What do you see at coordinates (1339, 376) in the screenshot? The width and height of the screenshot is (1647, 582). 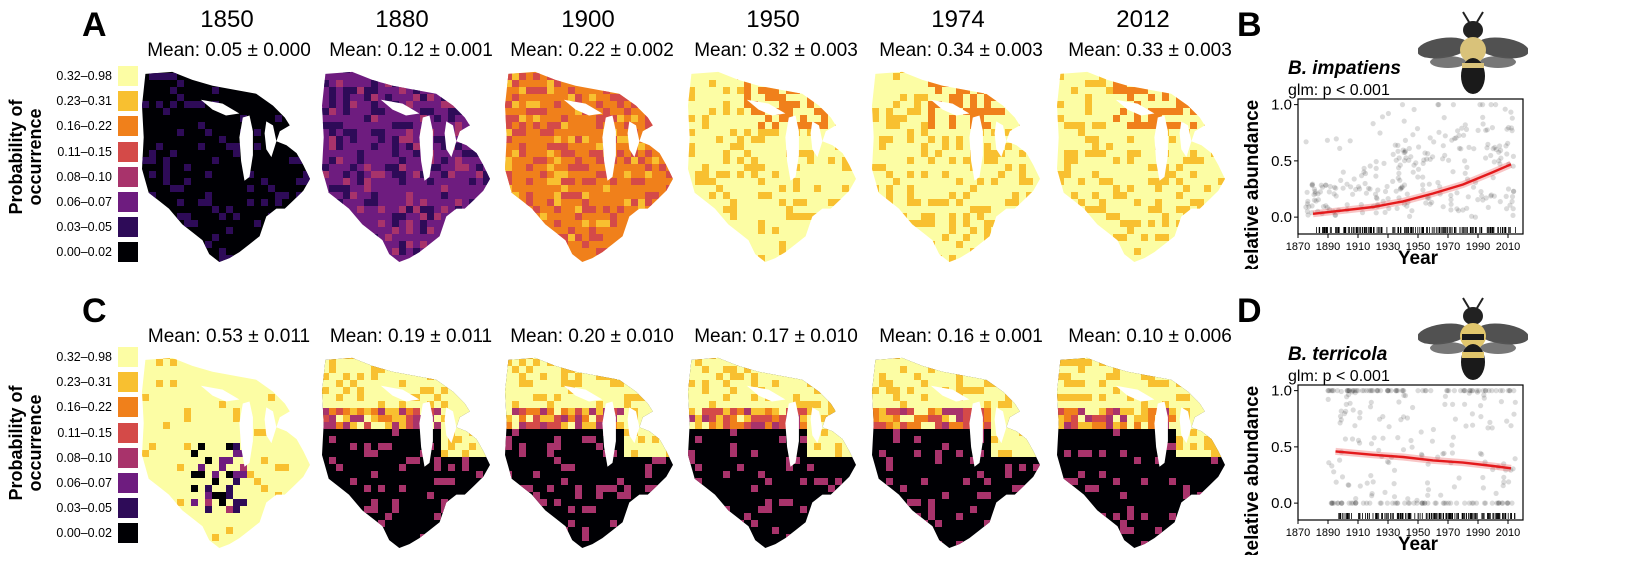 I see `glm-stat-d: glm: p < 0.001` at bounding box center [1339, 376].